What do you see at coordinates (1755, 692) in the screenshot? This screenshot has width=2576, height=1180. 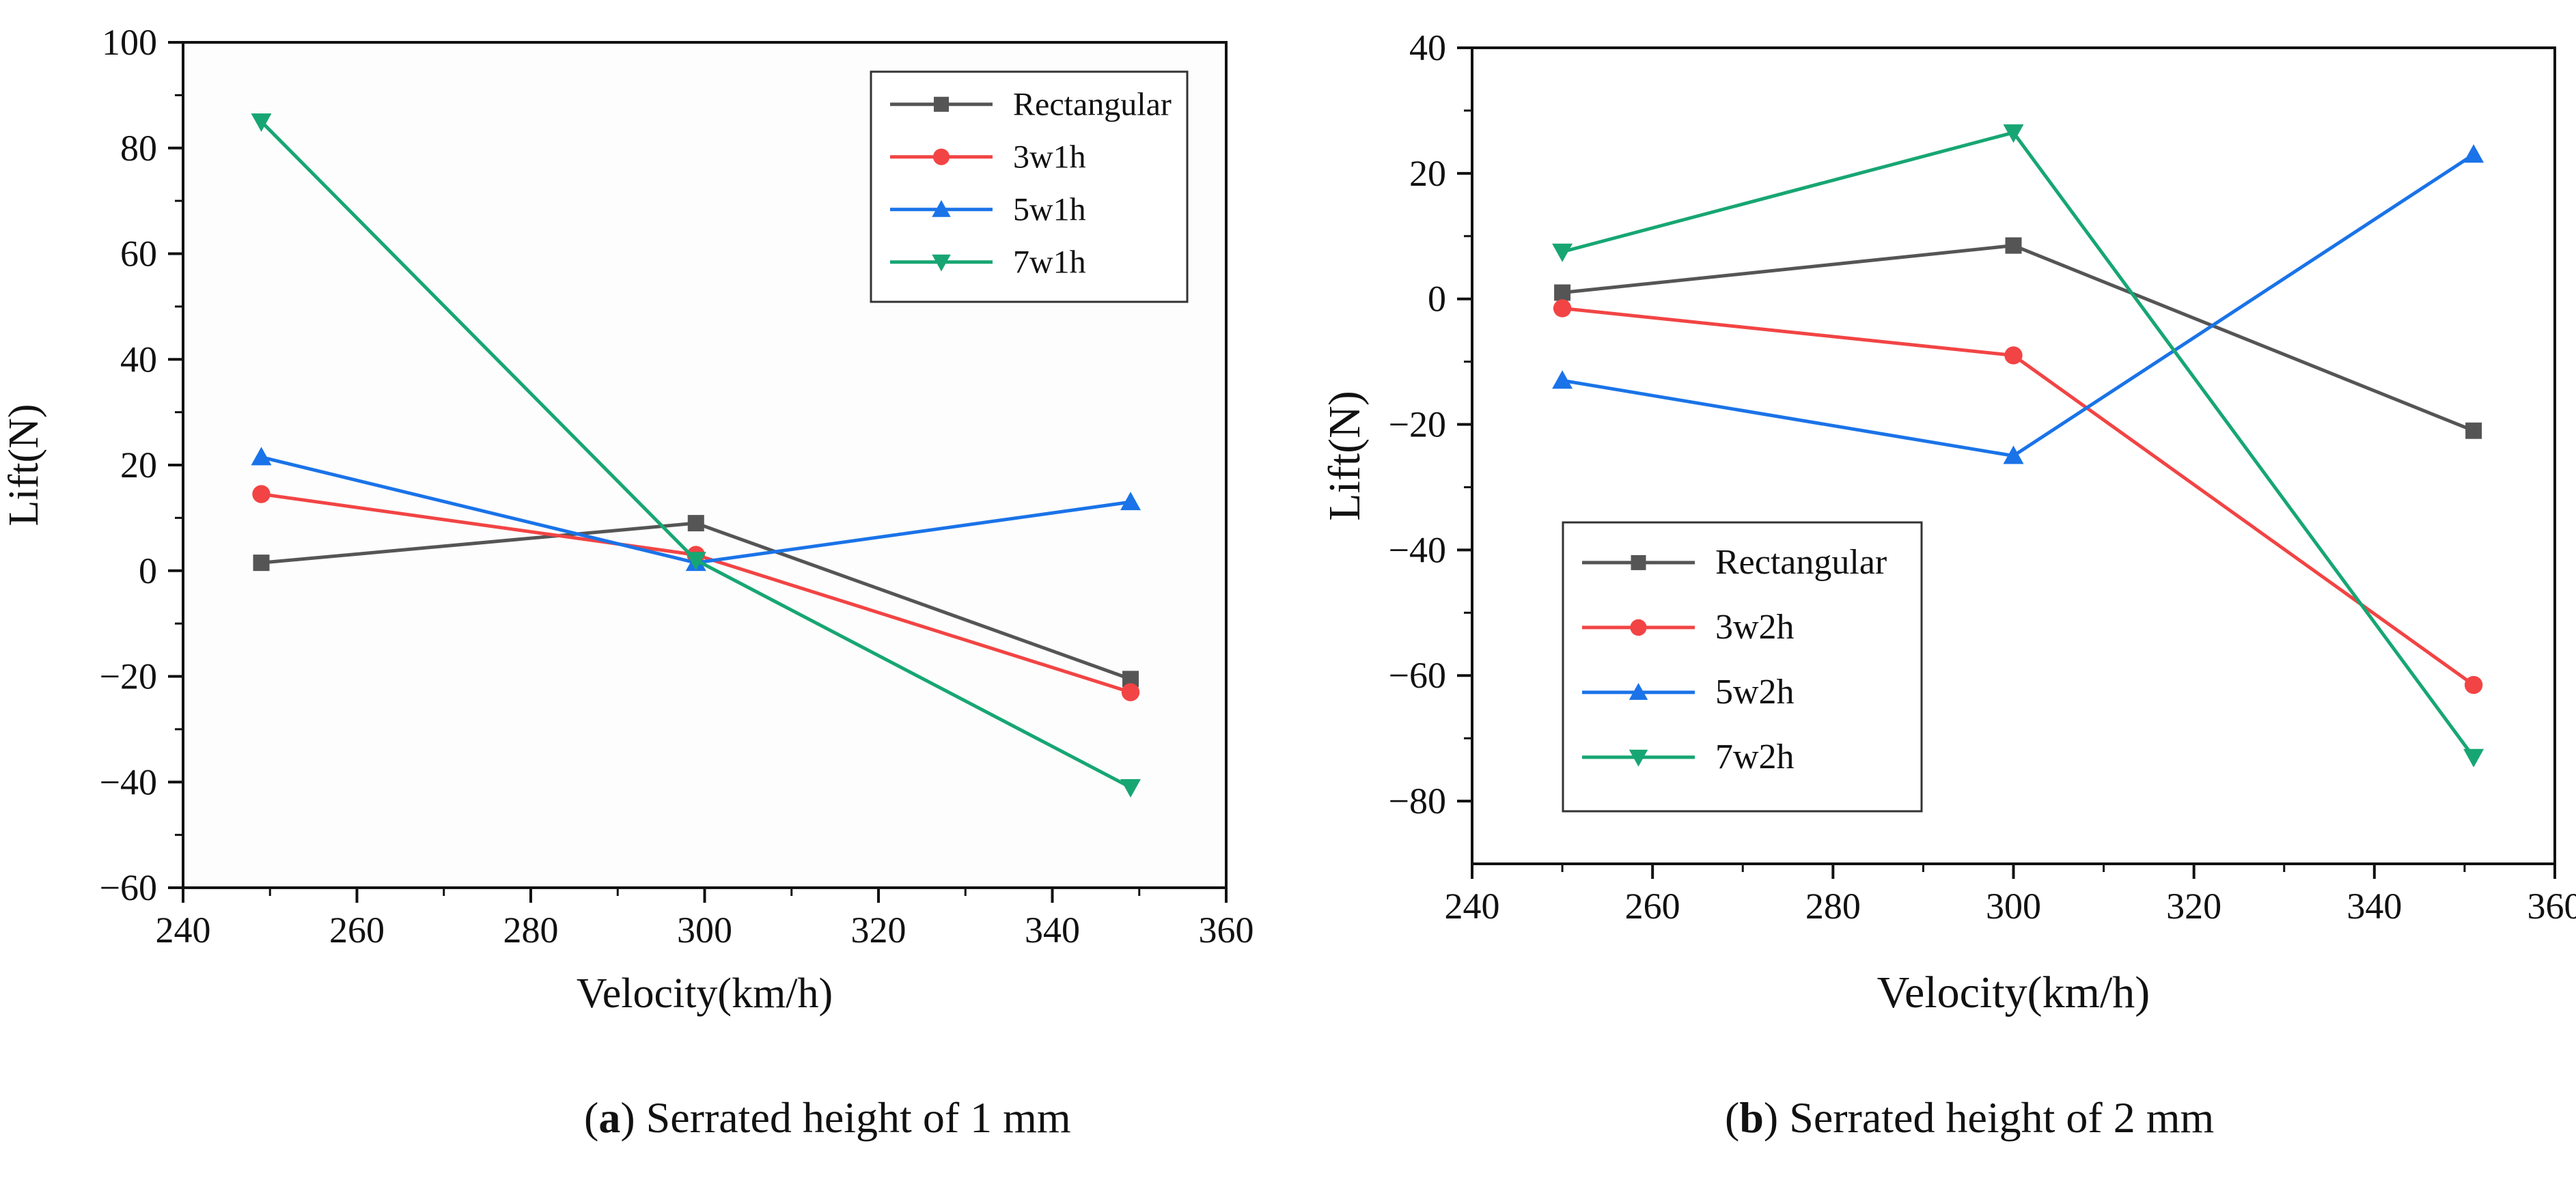 I see `legend-entry: 5w2h` at bounding box center [1755, 692].